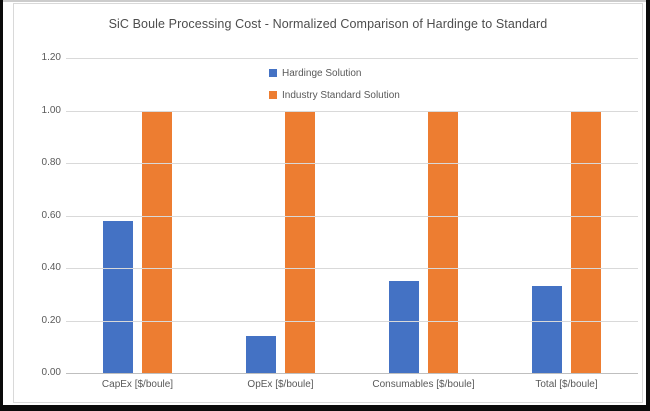 The width and height of the screenshot is (650, 411). I want to click on y-tick-label: 0.80, so click(51, 162).